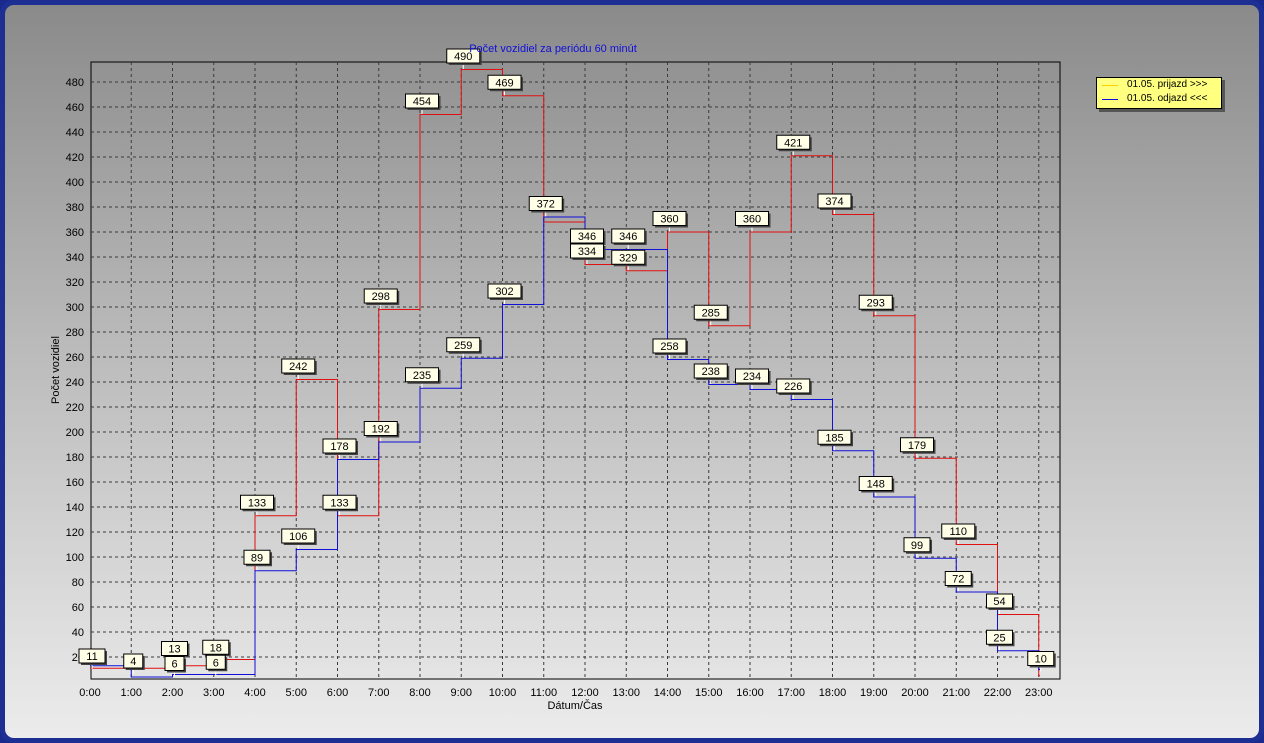 The width and height of the screenshot is (1264, 743). I want to click on y-tick-label: 480, so click(75, 83).